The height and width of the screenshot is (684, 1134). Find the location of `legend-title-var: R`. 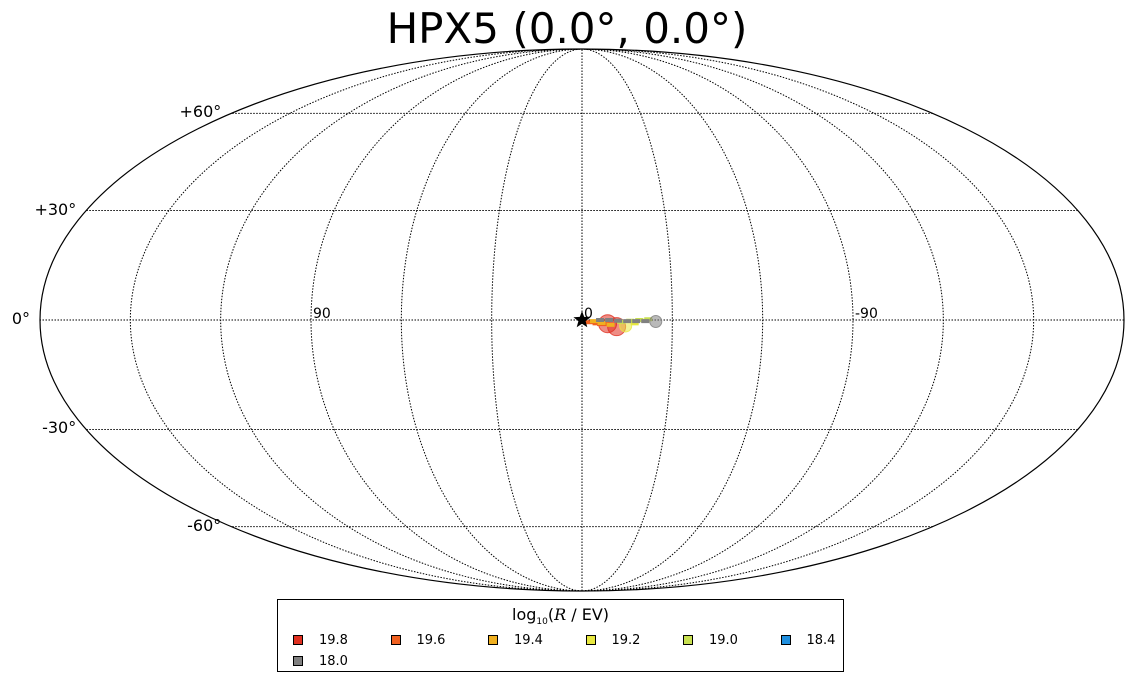

legend-title-var: R is located at coordinates (560, 614).